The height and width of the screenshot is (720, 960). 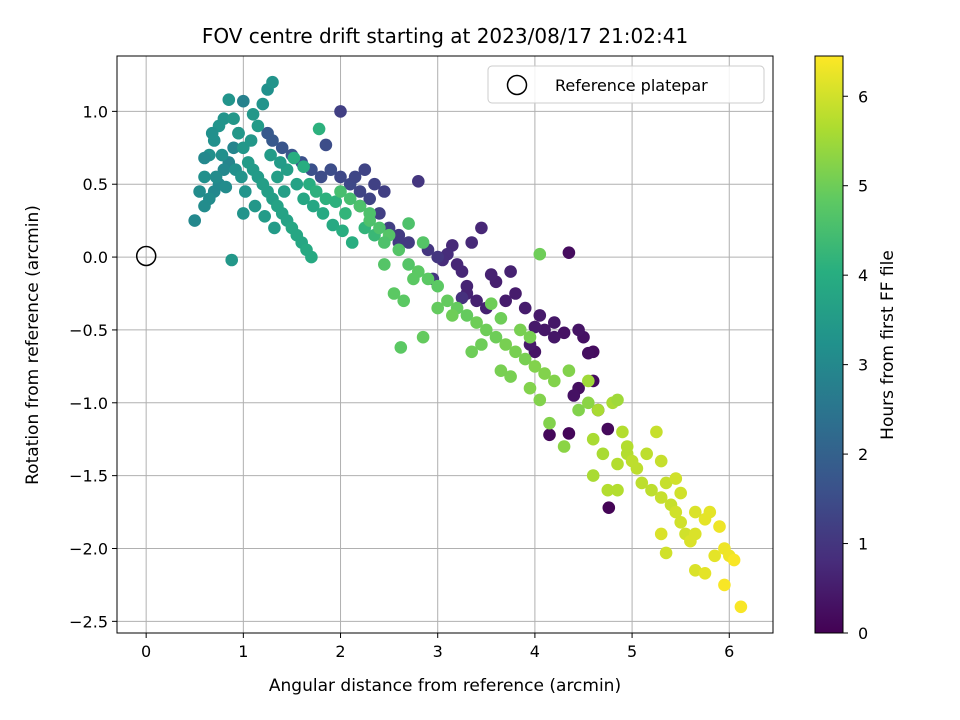 I want to click on y-axis-ticks: 1.0 0.5 0.0 −0.5 −1.0 −1.5 −2.0 −2.5, so click(x=93, y=366).